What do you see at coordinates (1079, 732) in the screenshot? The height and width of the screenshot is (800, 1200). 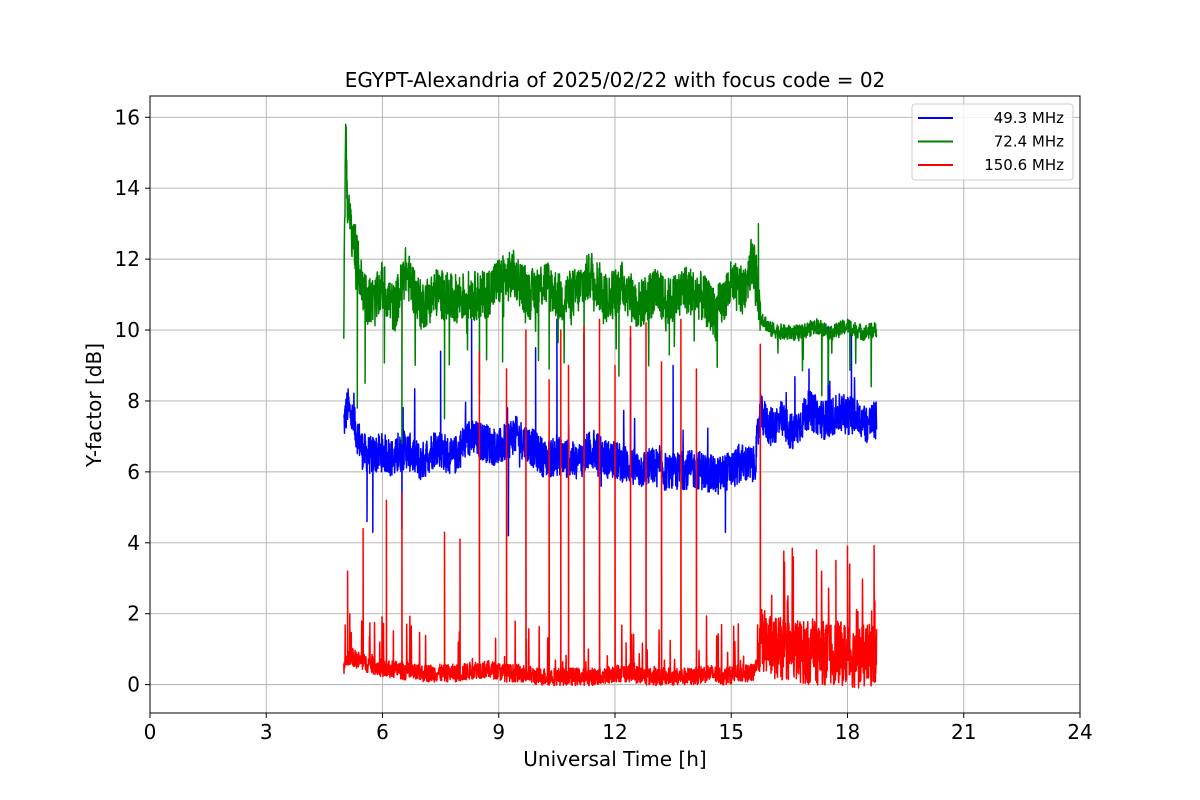 I see `x-tick-label: 24` at bounding box center [1079, 732].